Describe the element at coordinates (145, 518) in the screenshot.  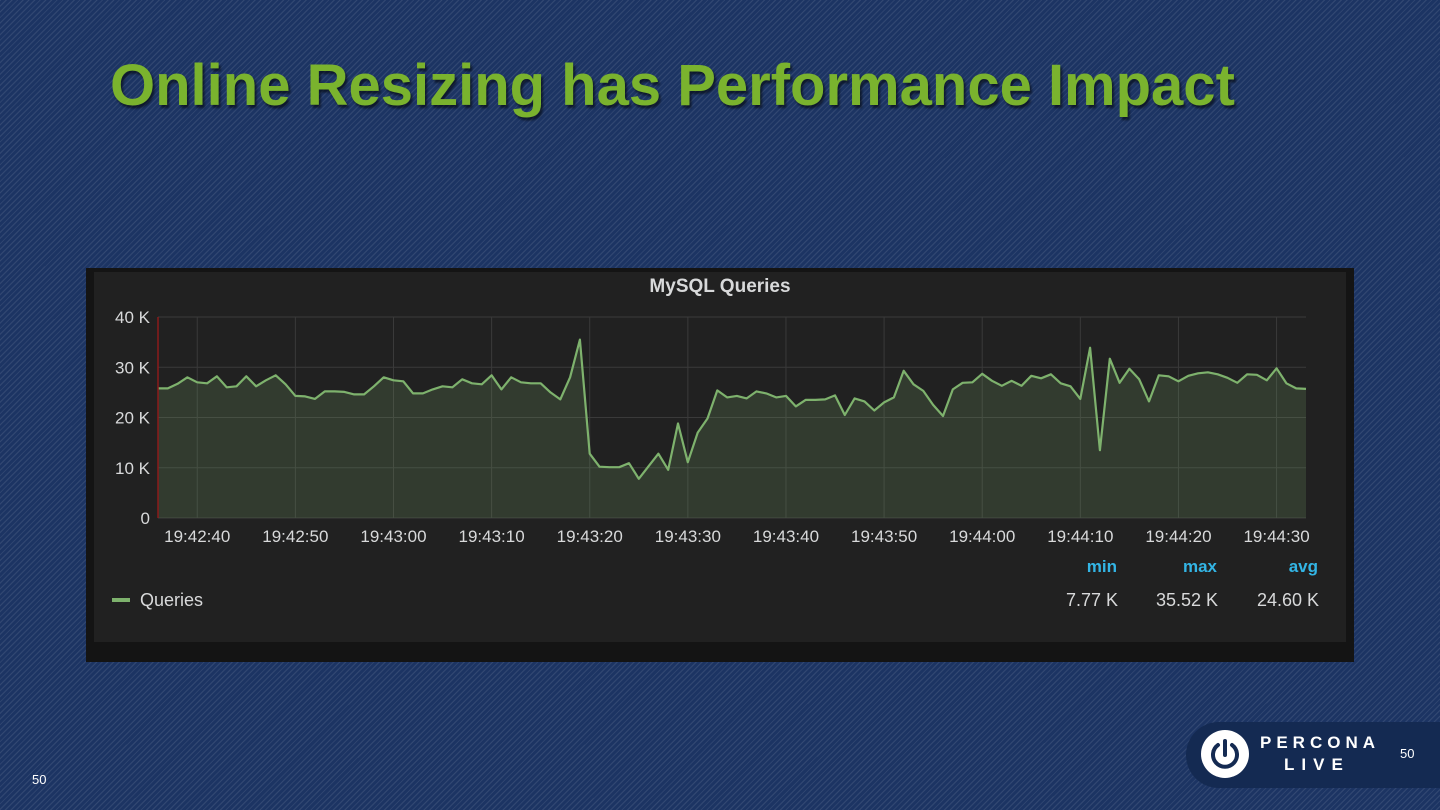
I see `y-tick-label: 0` at that location.